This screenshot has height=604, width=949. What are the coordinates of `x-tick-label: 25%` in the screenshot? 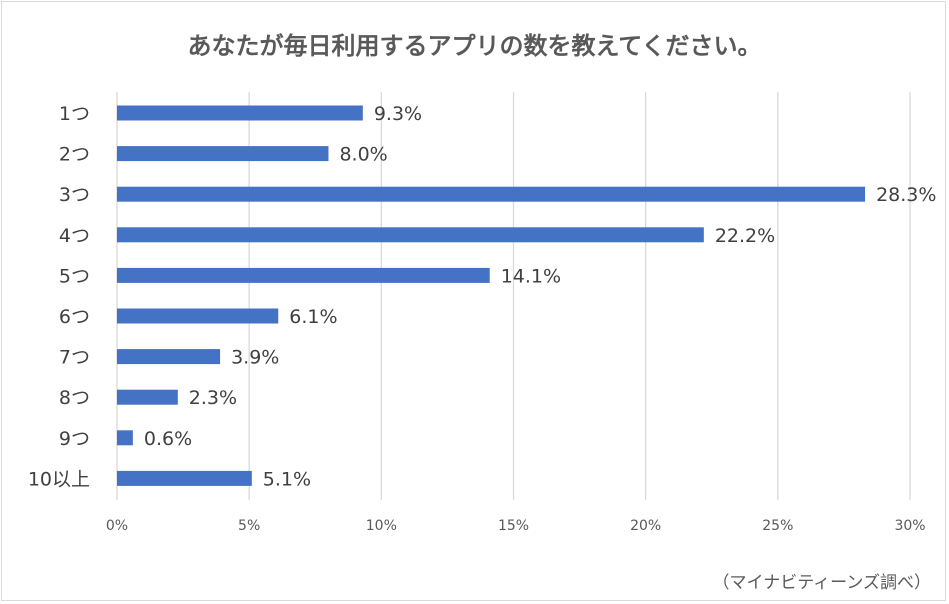 It's located at (777, 526).